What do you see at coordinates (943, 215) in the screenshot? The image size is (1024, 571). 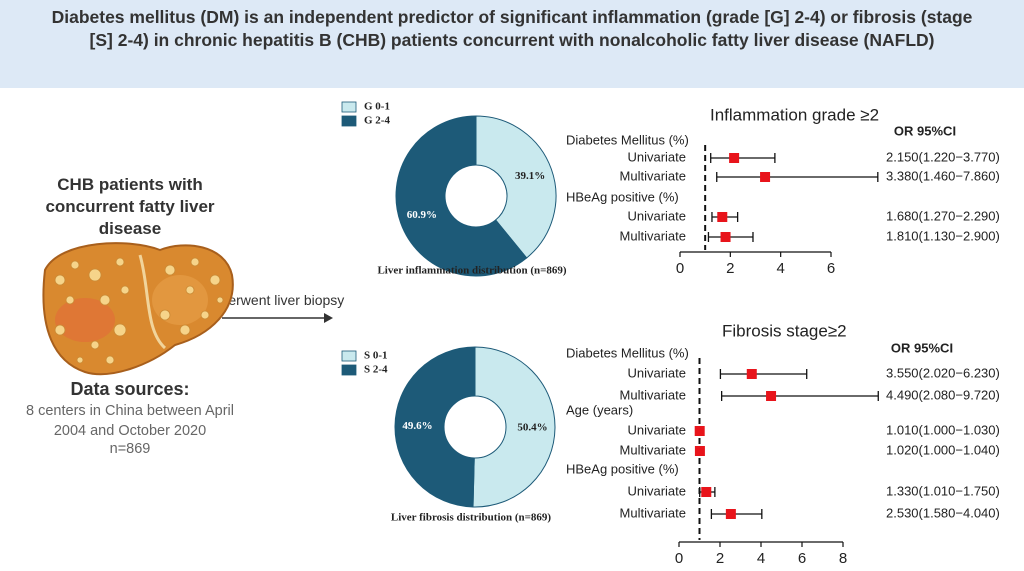 I see `or-text: 1.680(1.270−2.290)` at bounding box center [943, 215].